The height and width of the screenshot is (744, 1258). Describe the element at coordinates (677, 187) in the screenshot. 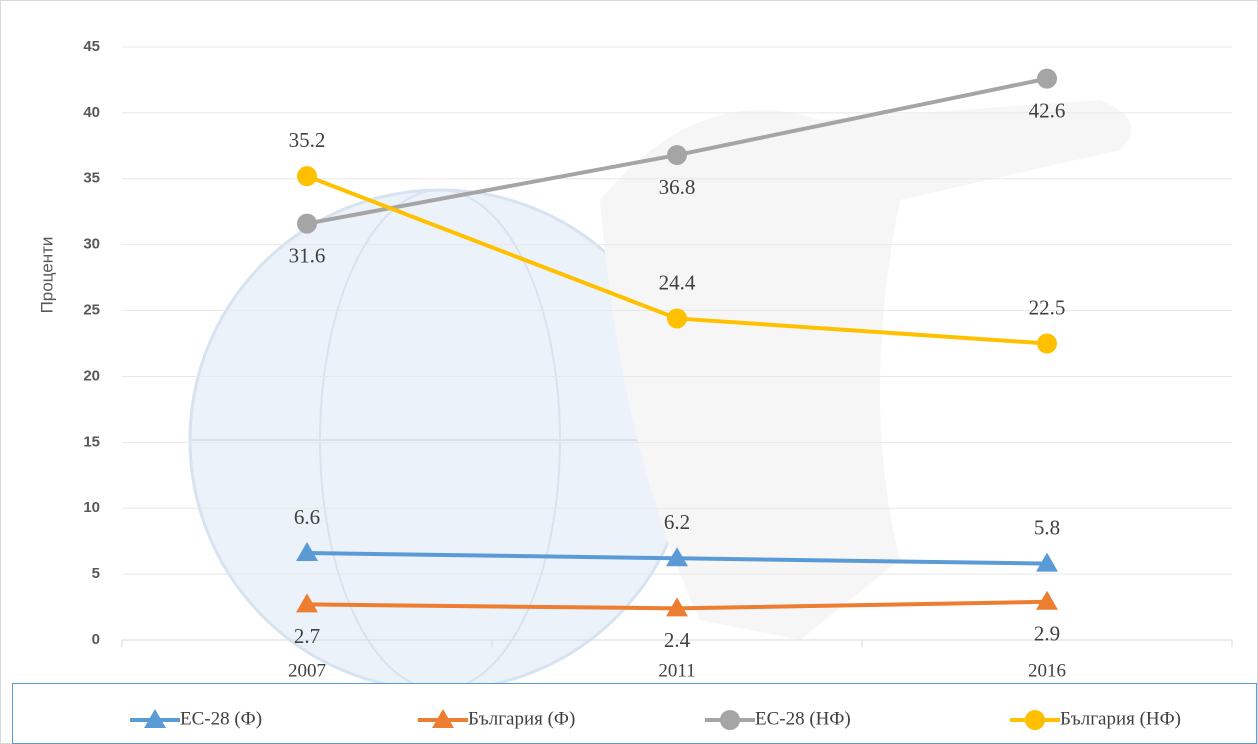

I see `data-label: 36.8` at that location.